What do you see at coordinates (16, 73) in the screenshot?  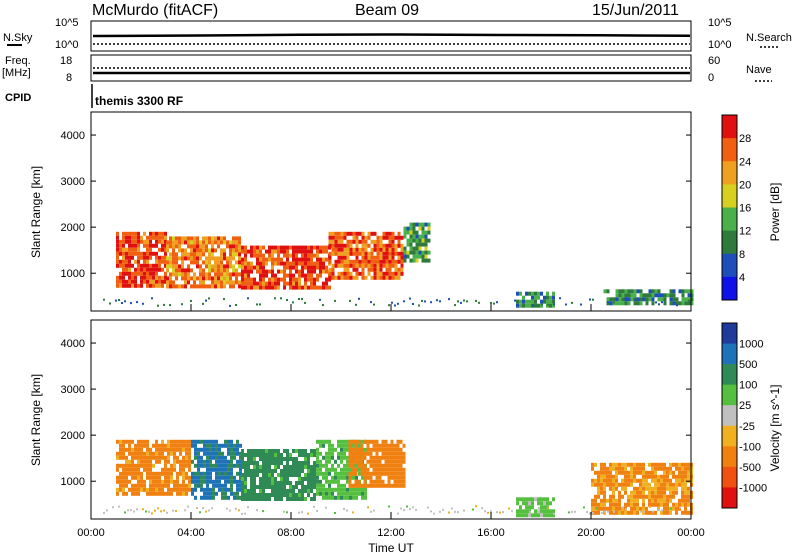 I see `freq-unit: [MHz]` at bounding box center [16, 73].